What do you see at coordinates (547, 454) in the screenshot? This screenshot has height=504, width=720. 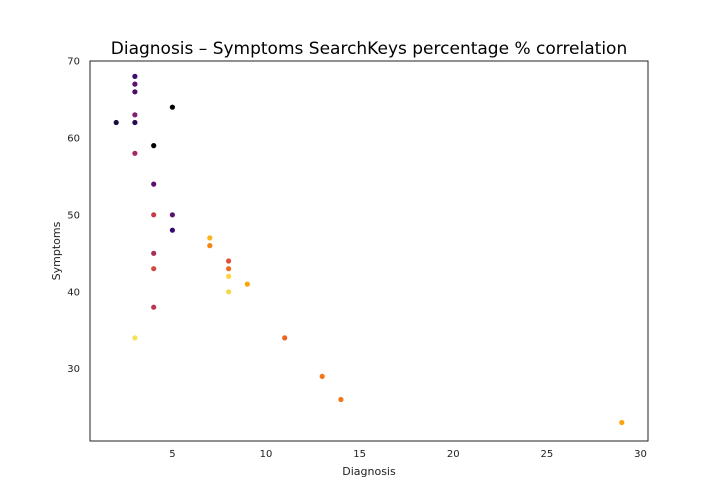 I see `x-tick-label: 25` at bounding box center [547, 454].